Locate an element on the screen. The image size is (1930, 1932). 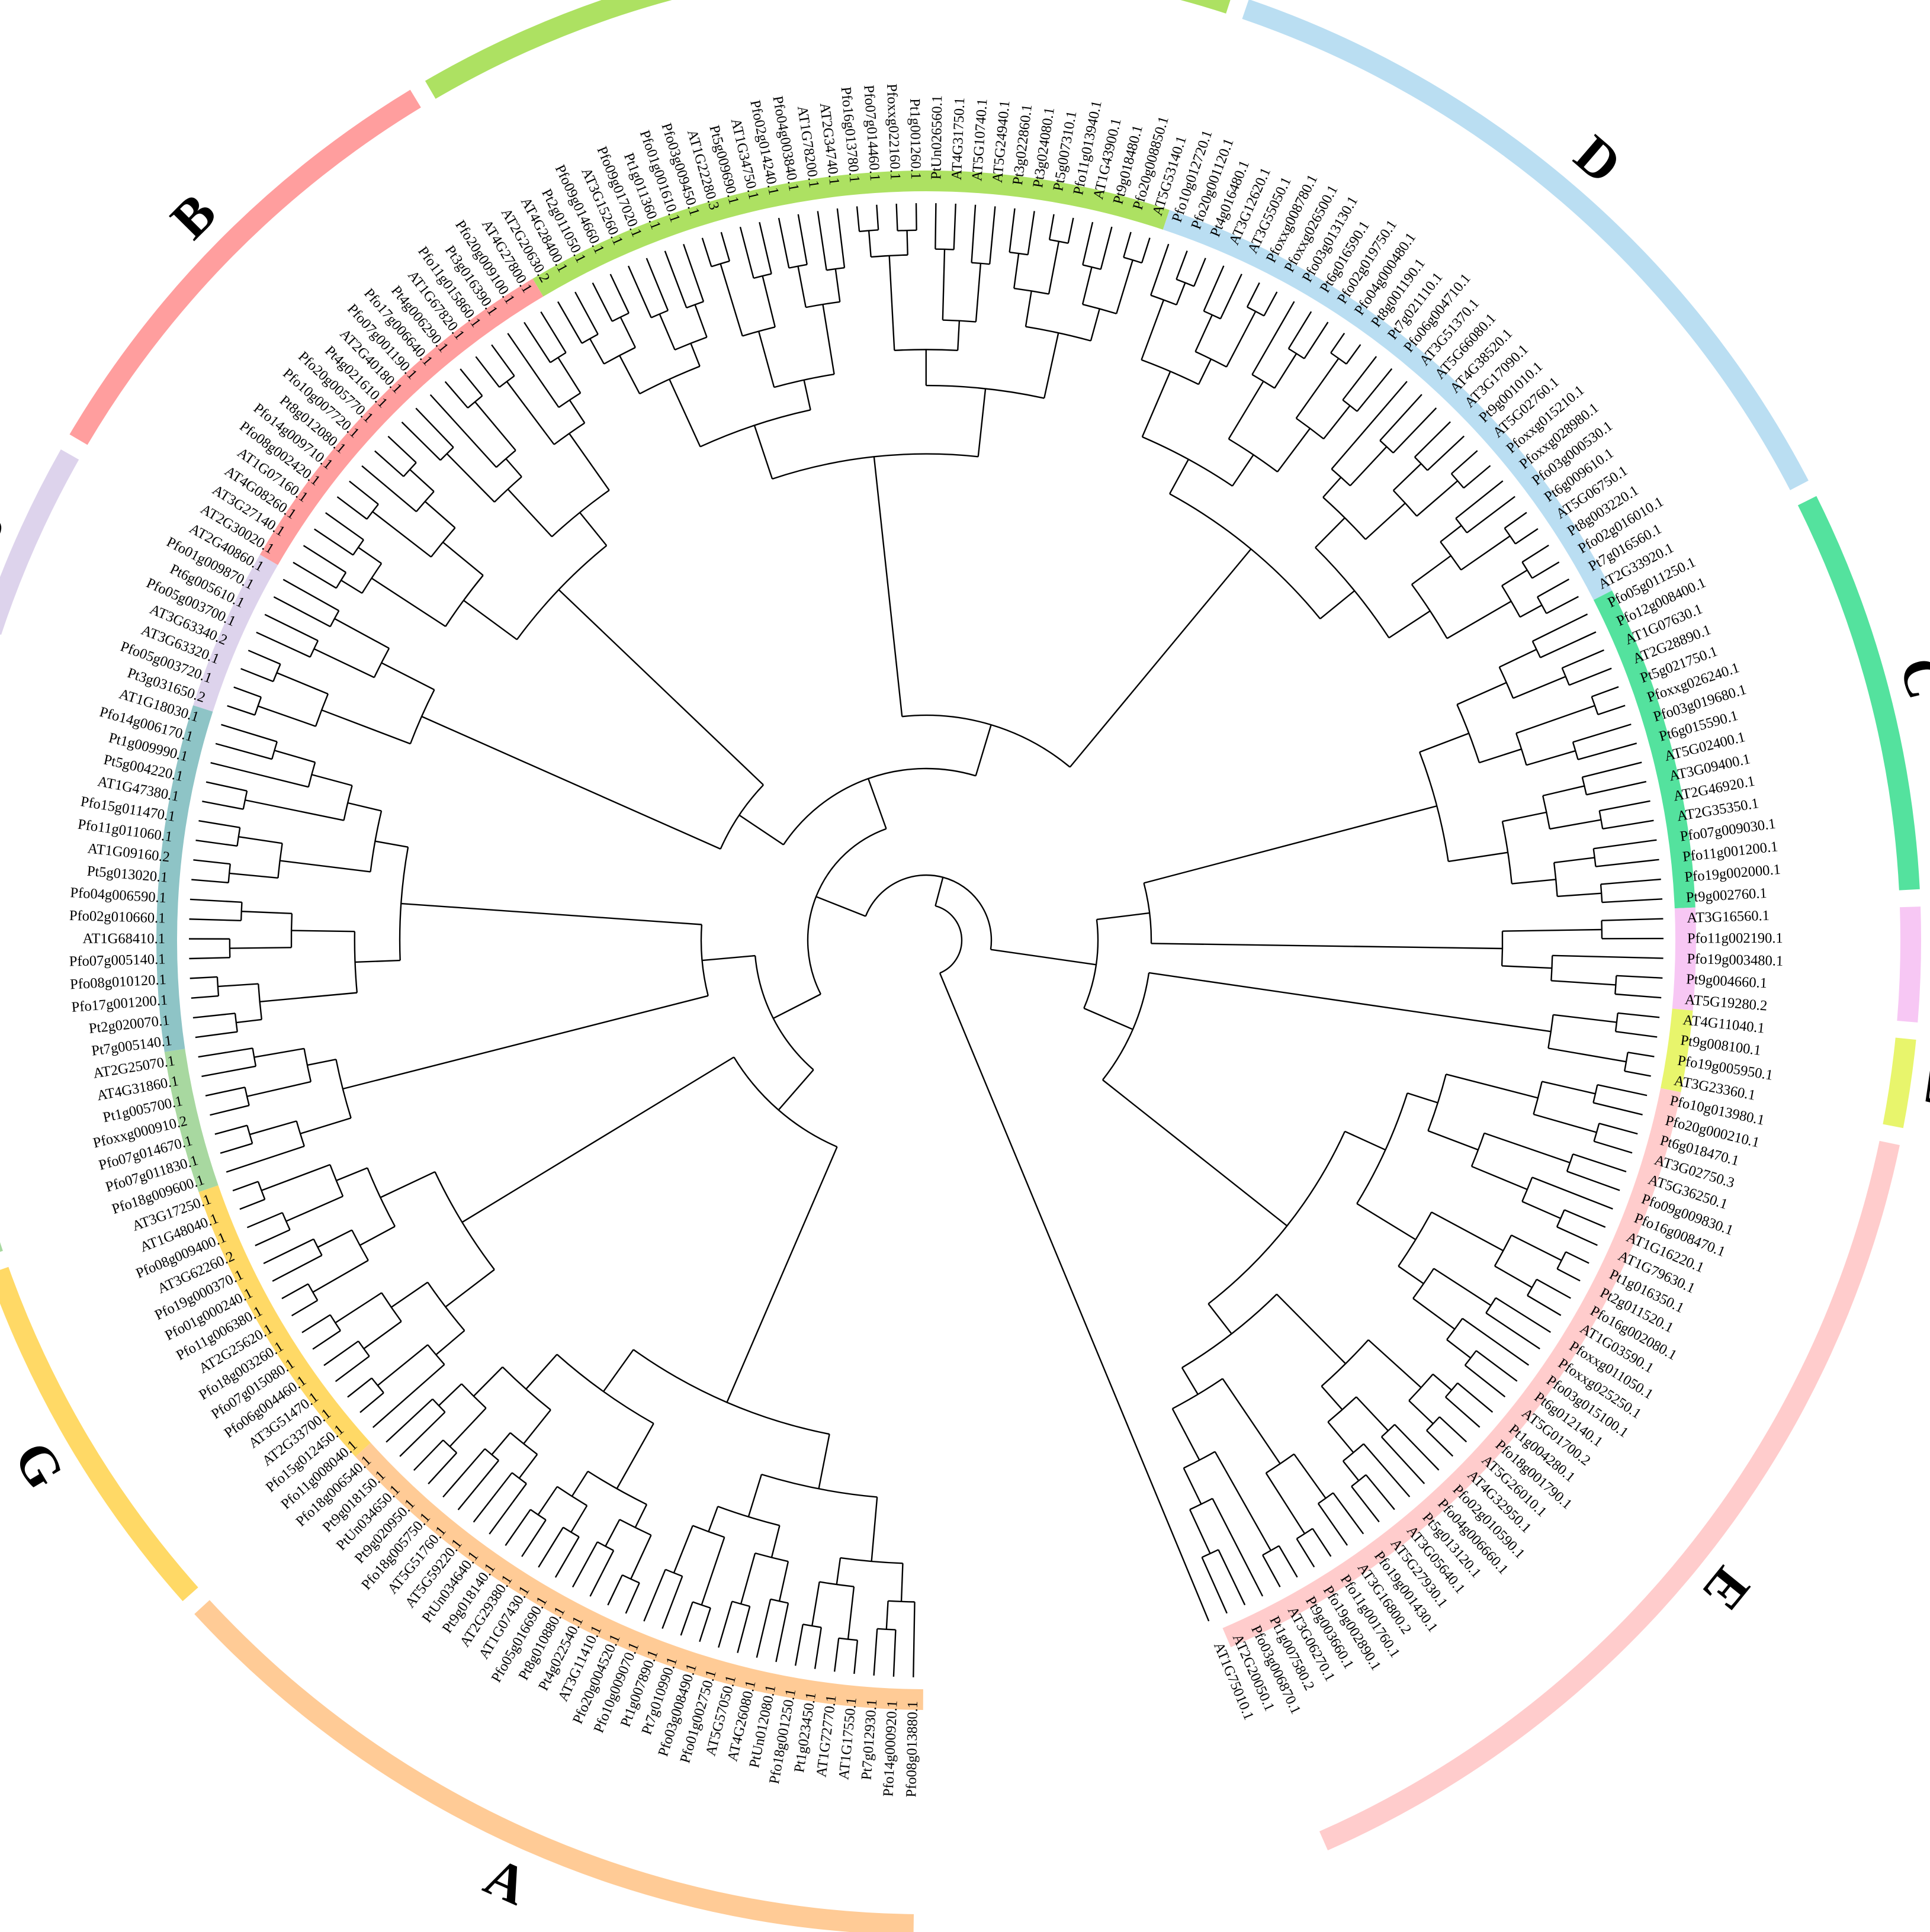
leaf-label: Pt7g012930.1 is located at coordinates (870, 1739).